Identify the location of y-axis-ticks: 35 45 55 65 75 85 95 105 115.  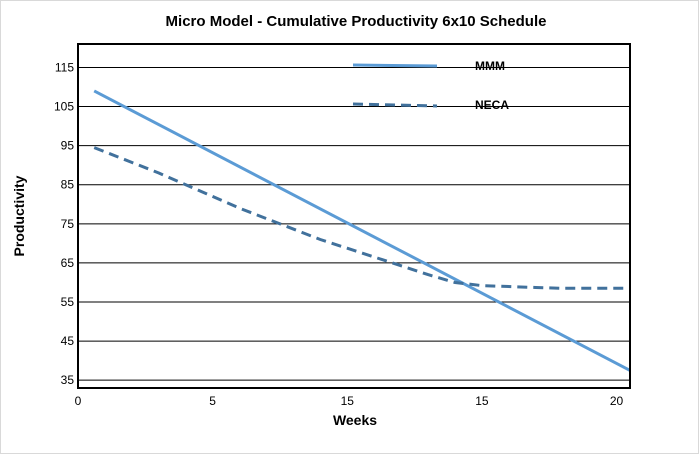
(64, 223).